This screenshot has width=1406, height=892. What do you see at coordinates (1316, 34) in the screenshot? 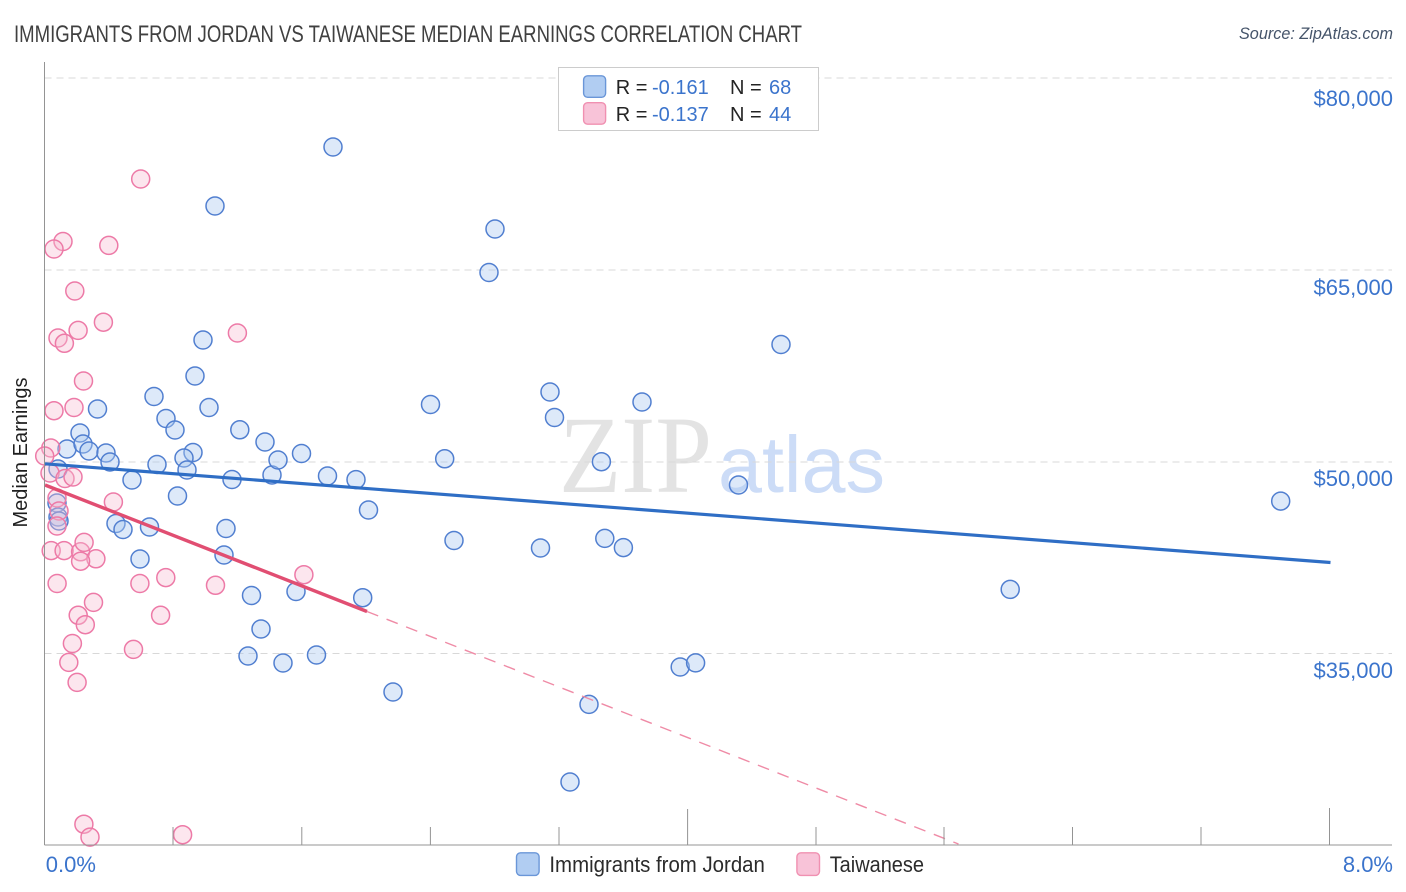
I see `svg-text: Source: ZipAtlas.com` at bounding box center [1316, 34].